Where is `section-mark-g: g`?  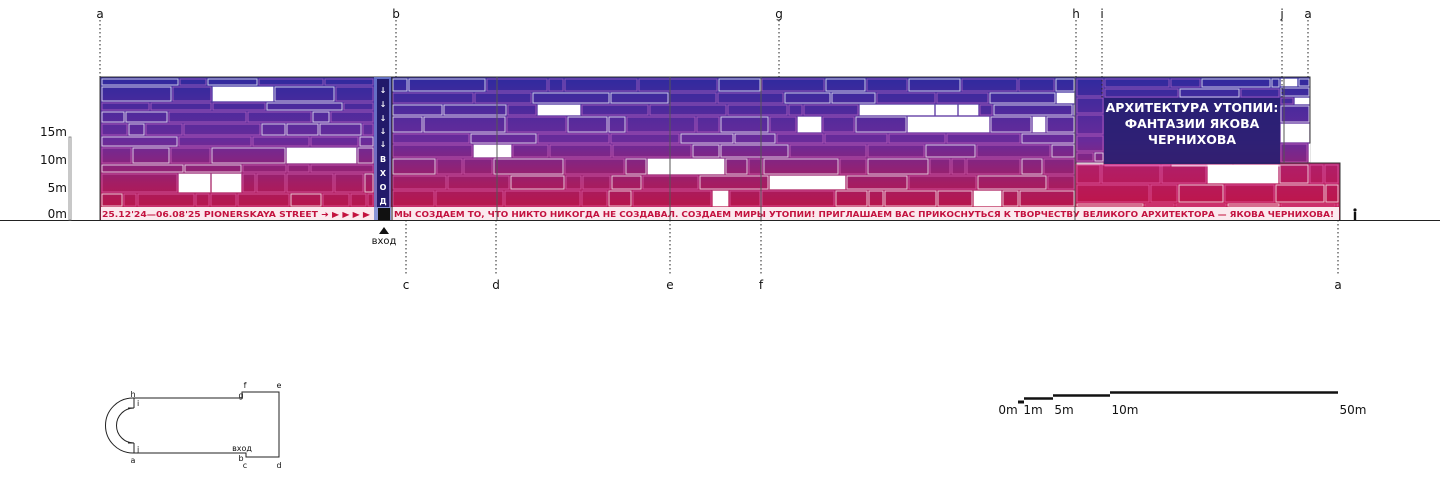 section-mark-g: g is located at coordinates (779, 14).